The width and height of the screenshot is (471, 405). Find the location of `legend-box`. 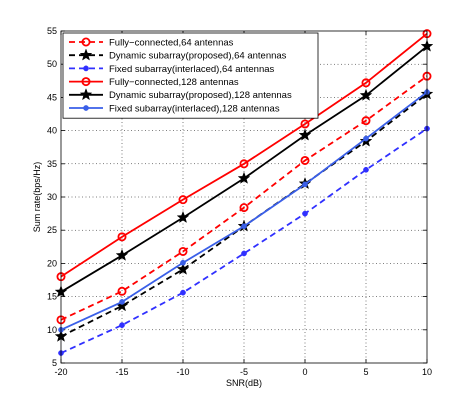

legend-box is located at coordinates (190, 75).